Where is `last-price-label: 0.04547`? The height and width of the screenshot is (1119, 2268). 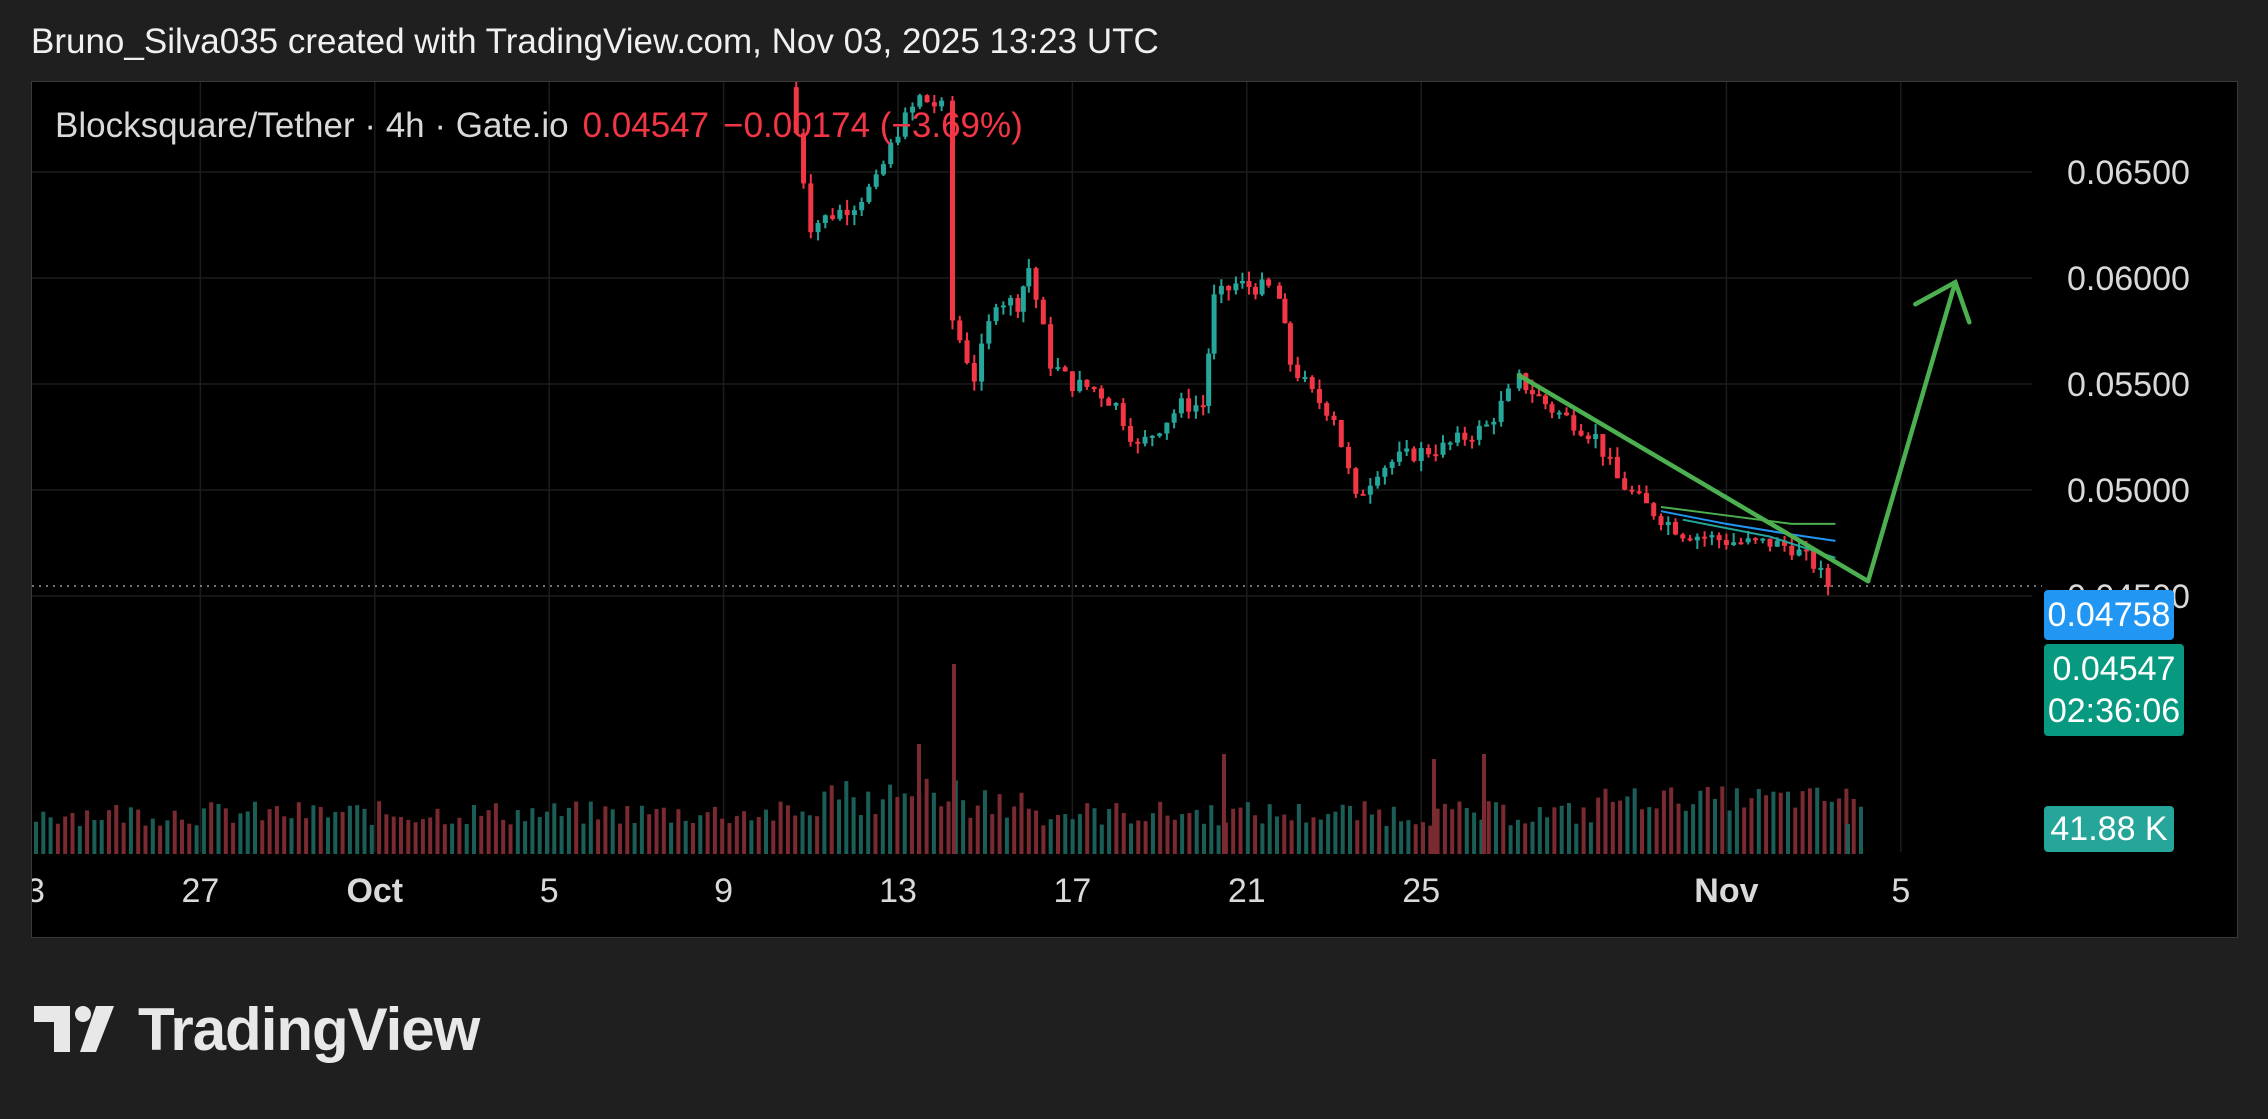
last-price-label: 0.04547 is located at coordinates (646, 125).